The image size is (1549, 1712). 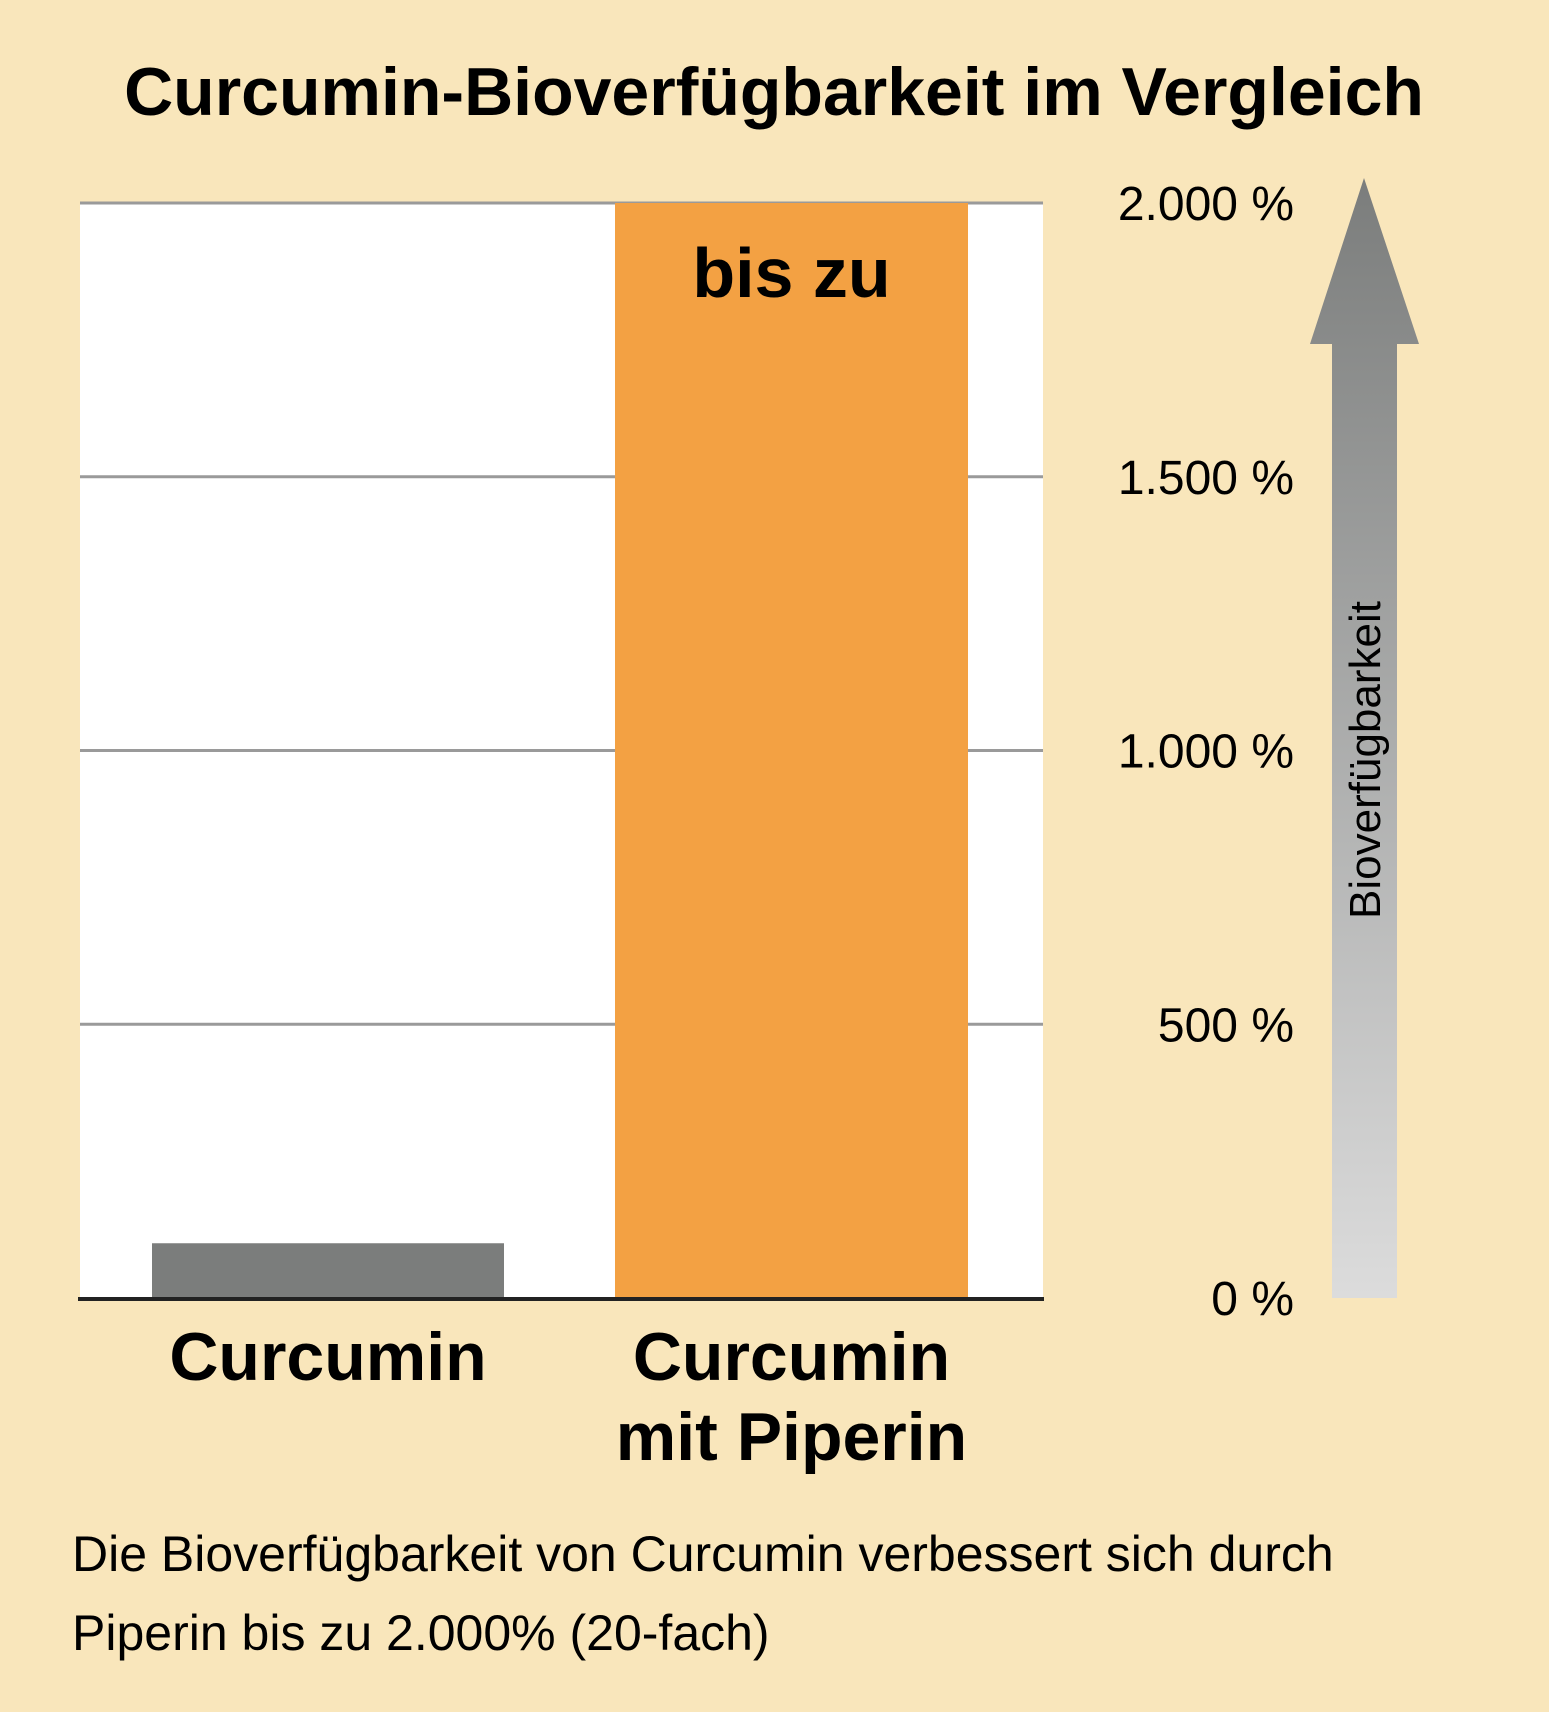 I want to click on chart-title: Curcumin-Bioverfügbarkeit im Vergleich, so click(x=774, y=92).